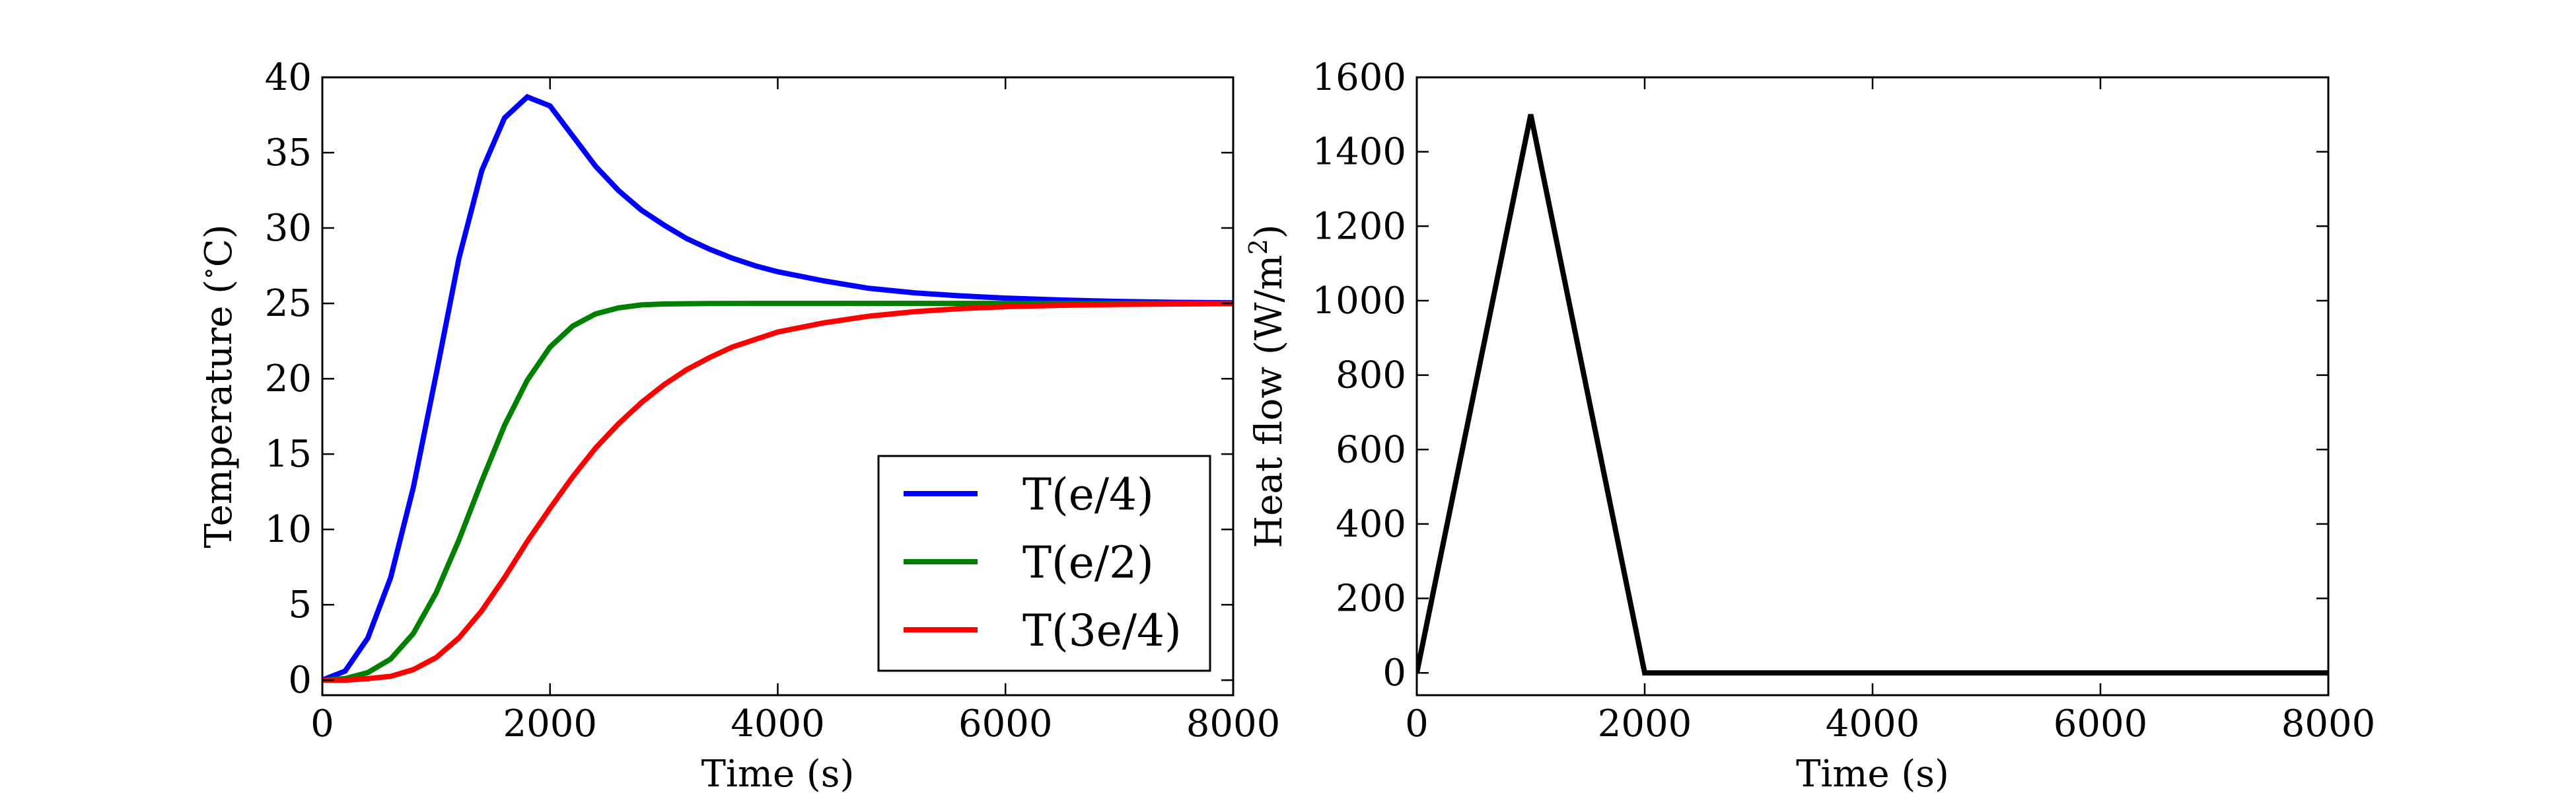  Describe the element at coordinates (1371, 524) in the screenshot. I see `y-tick-label: 400` at that location.